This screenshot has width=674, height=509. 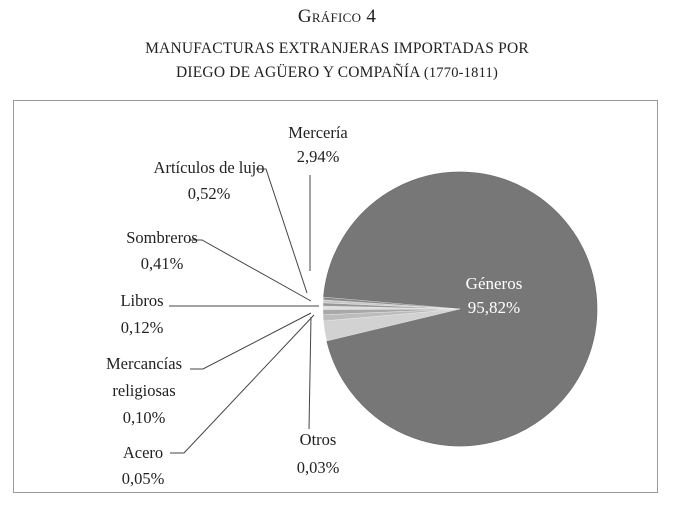 I want to click on slice-value-sombreros: 0,41%, so click(x=162, y=263).